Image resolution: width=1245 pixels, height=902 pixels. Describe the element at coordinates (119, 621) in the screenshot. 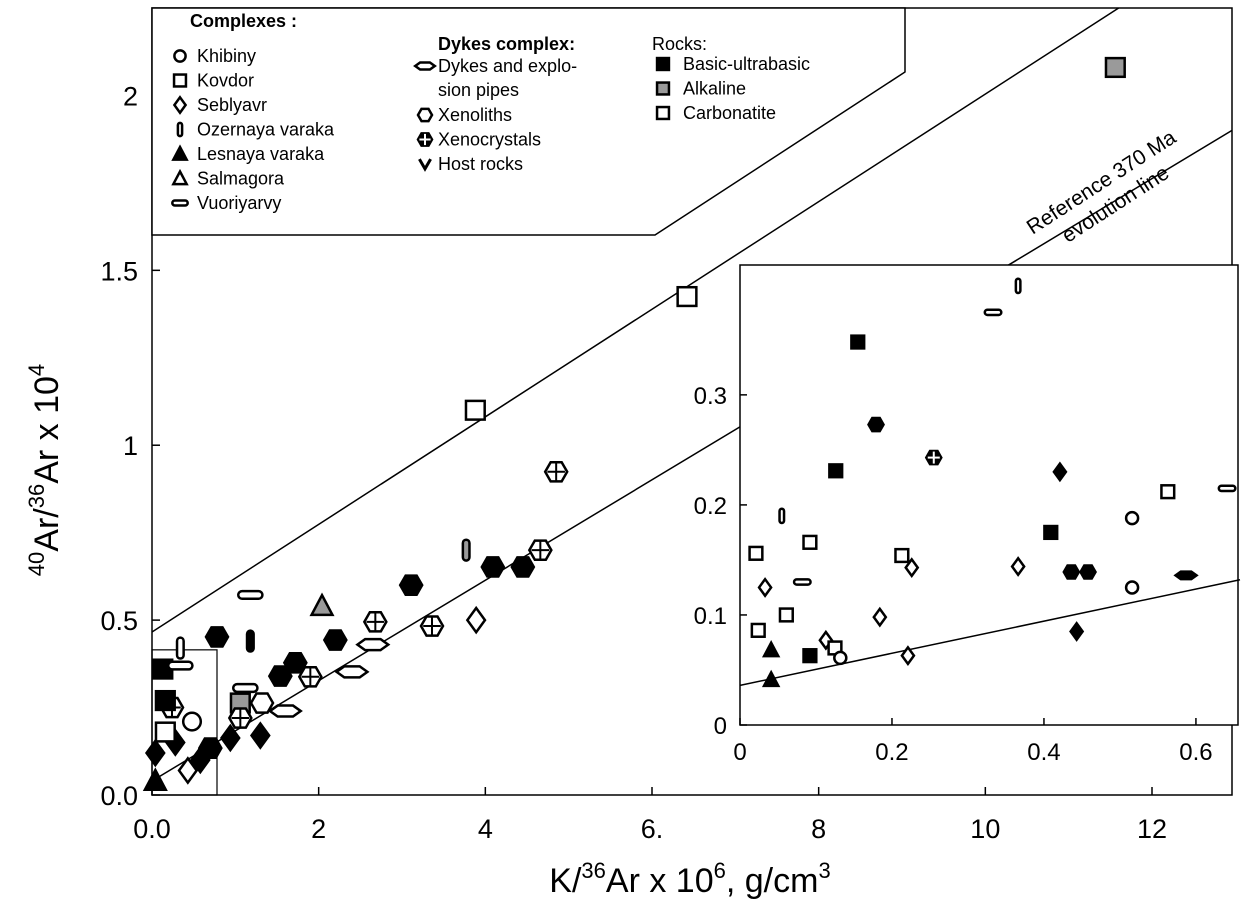

I see `y-tick-label: 0.5` at that location.